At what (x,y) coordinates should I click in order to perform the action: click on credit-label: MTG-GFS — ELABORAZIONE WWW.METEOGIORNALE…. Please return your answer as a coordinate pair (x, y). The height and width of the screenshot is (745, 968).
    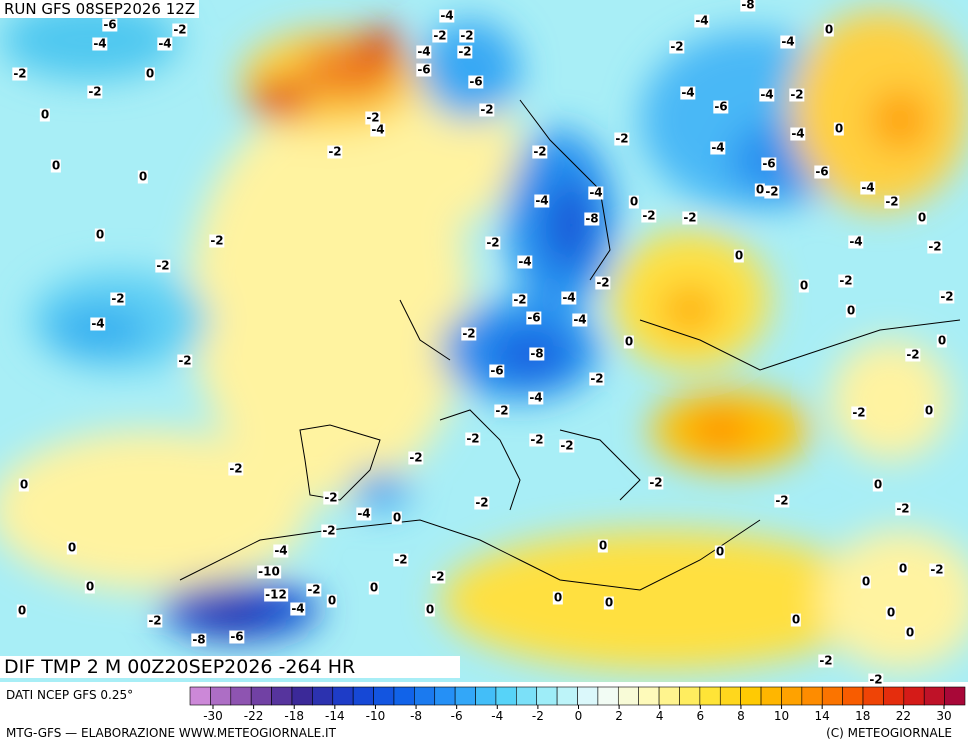
    Looking at the image, I should click on (171, 733).